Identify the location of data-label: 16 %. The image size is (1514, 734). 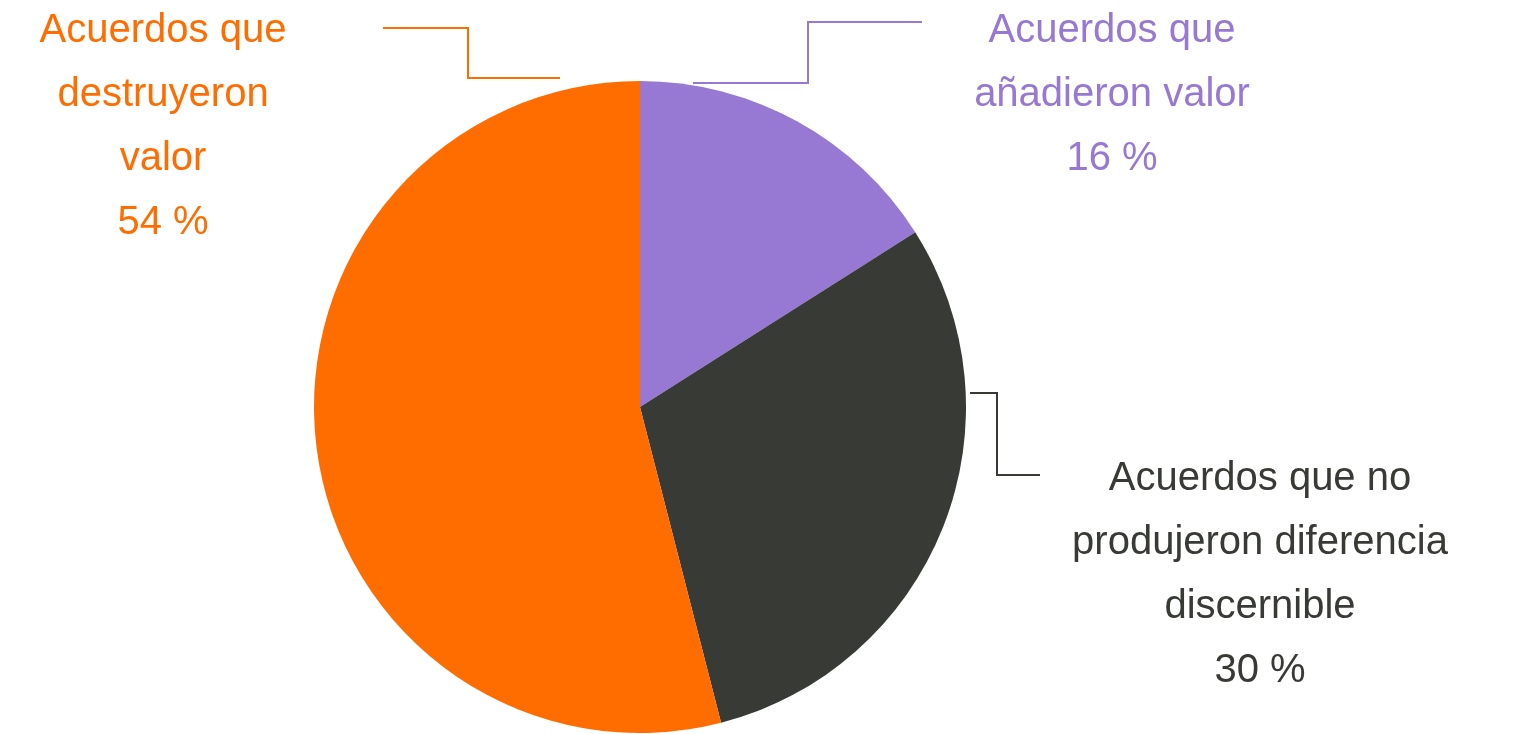
(1112, 156).